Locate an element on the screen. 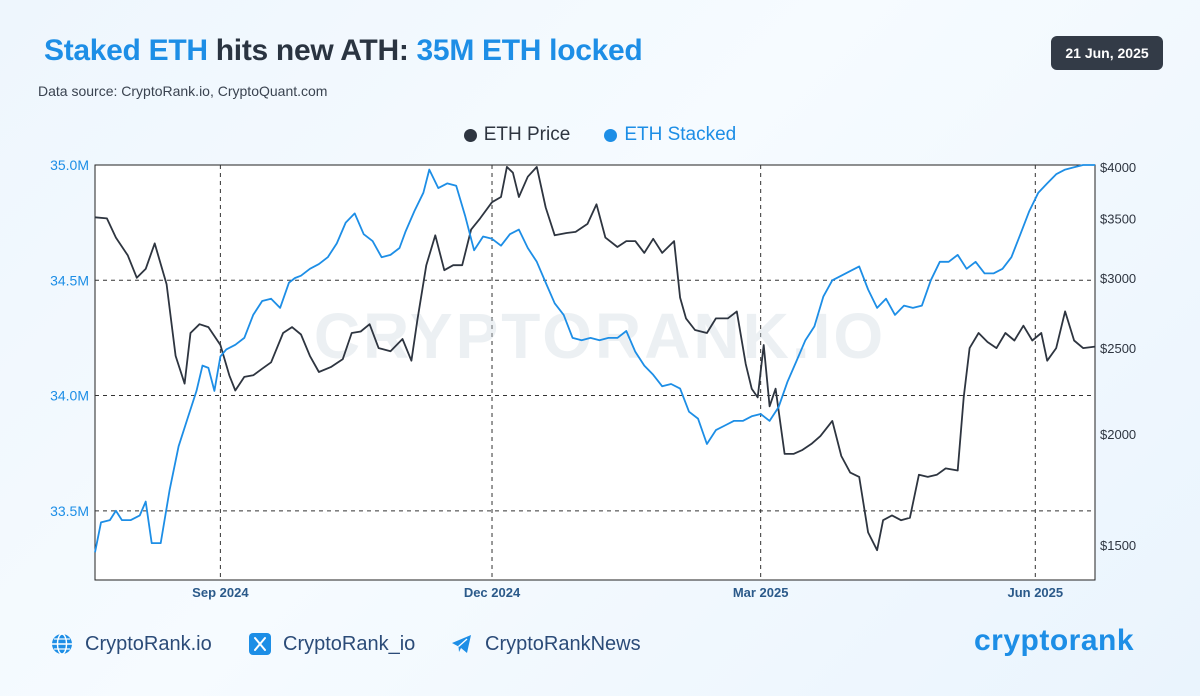 The image size is (1200, 696). watermark: CRYPTORANK.IO is located at coordinates (600, 336).